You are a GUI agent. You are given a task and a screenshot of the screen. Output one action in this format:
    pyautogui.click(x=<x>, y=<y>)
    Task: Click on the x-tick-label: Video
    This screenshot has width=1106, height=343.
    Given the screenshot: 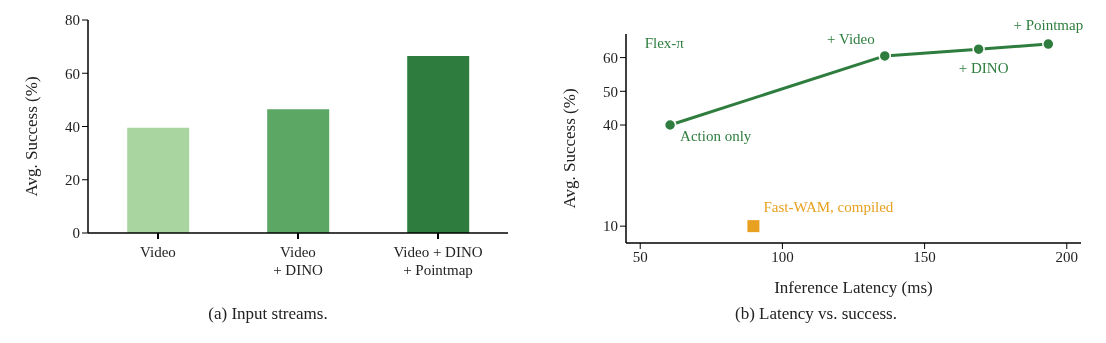 What is the action you would take?
    pyautogui.click(x=158, y=252)
    